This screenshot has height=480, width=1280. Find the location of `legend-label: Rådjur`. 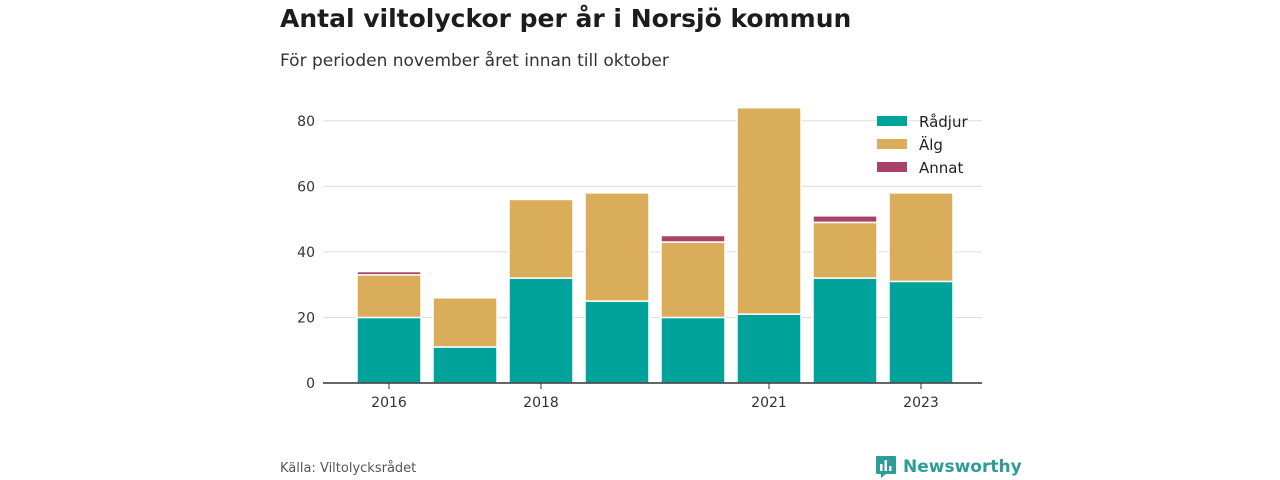

legend-label: Rådjur is located at coordinates (943, 122).